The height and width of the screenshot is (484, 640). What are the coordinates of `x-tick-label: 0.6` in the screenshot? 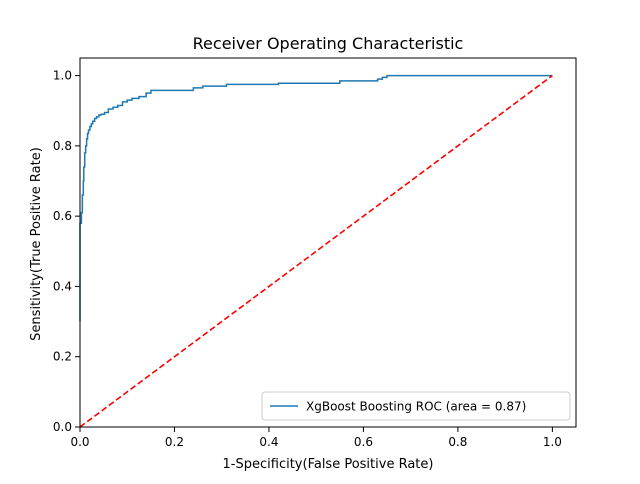 It's located at (363, 442).